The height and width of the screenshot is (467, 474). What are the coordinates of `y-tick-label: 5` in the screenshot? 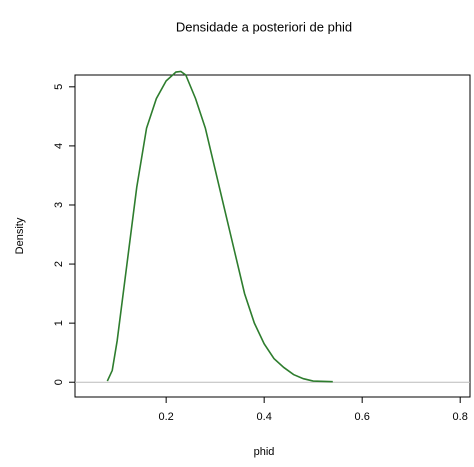 It's located at (59, 87).